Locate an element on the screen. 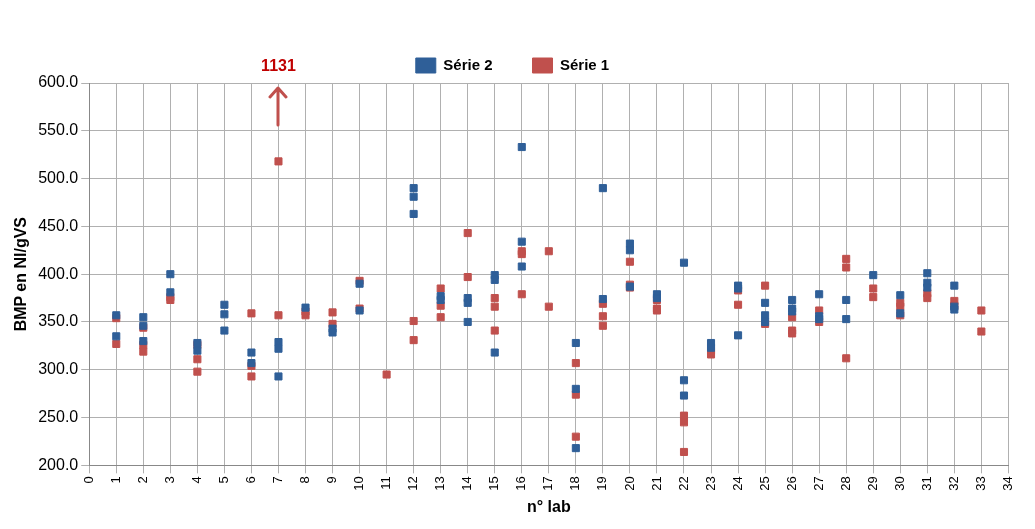 The height and width of the screenshot is (529, 1035). y-tick-label: 350.0 is located at coordinates (58, 321).